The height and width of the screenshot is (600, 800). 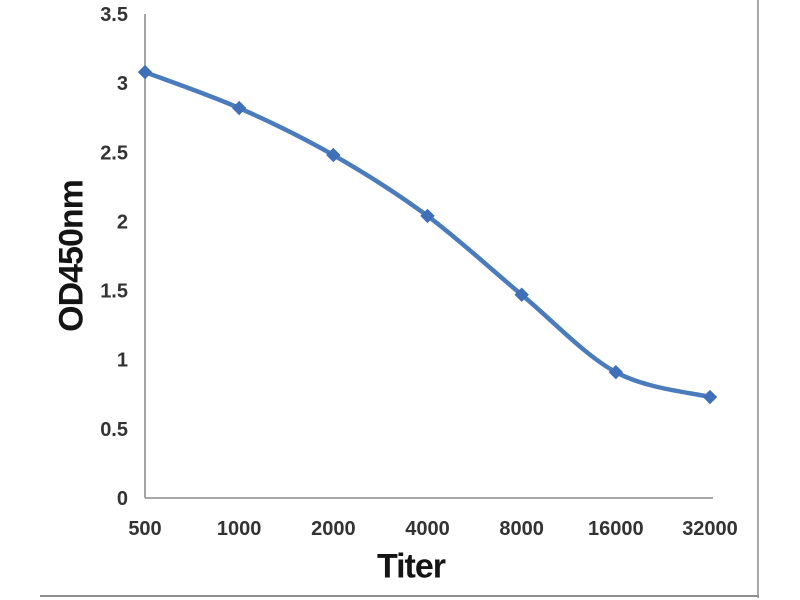 I want to click on y-tick-label: 0, so click(x=122, y=499).